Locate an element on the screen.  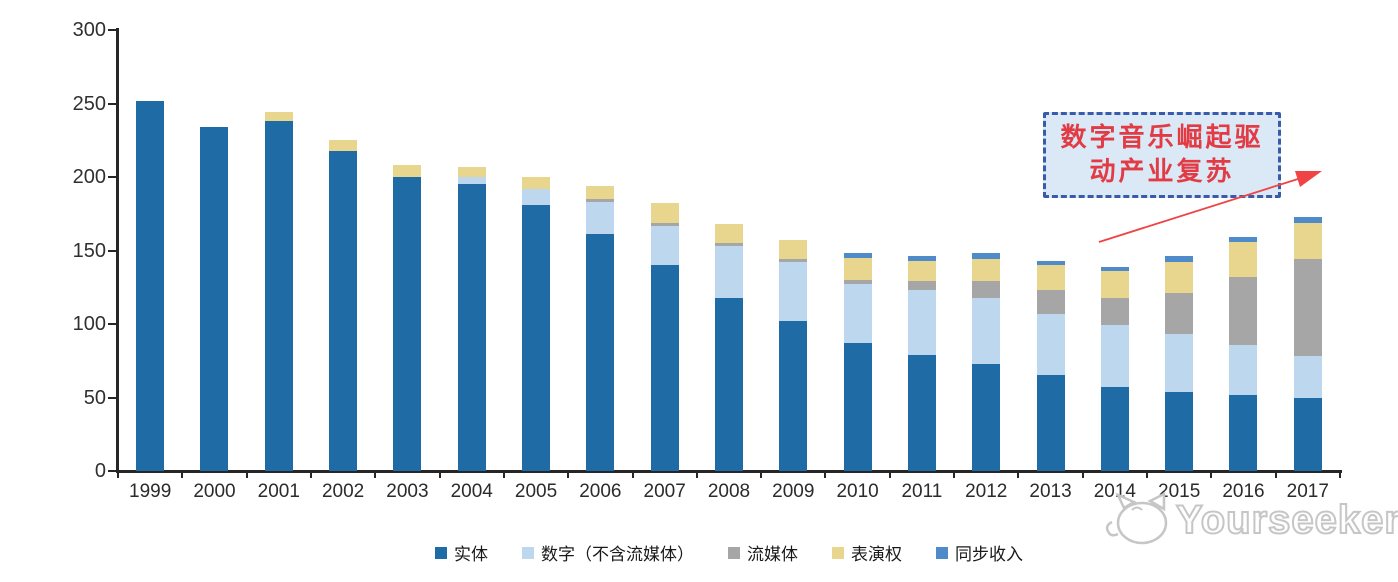
bar-group-2007 is located at coordinates (665, 250).